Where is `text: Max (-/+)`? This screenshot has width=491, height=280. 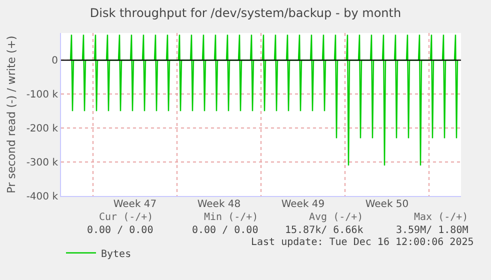 text: Max (-/+) is located at coordinates (441, 217).